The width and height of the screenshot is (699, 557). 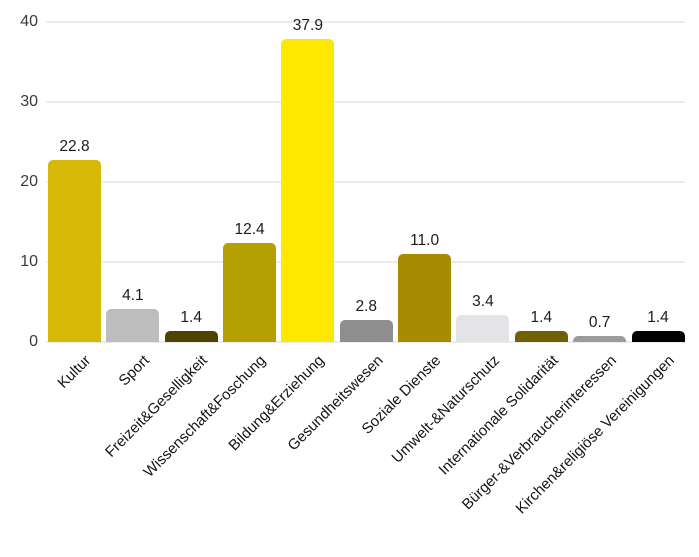 I want to click on x-axis-label: Sport, so click(x=134, y=371).